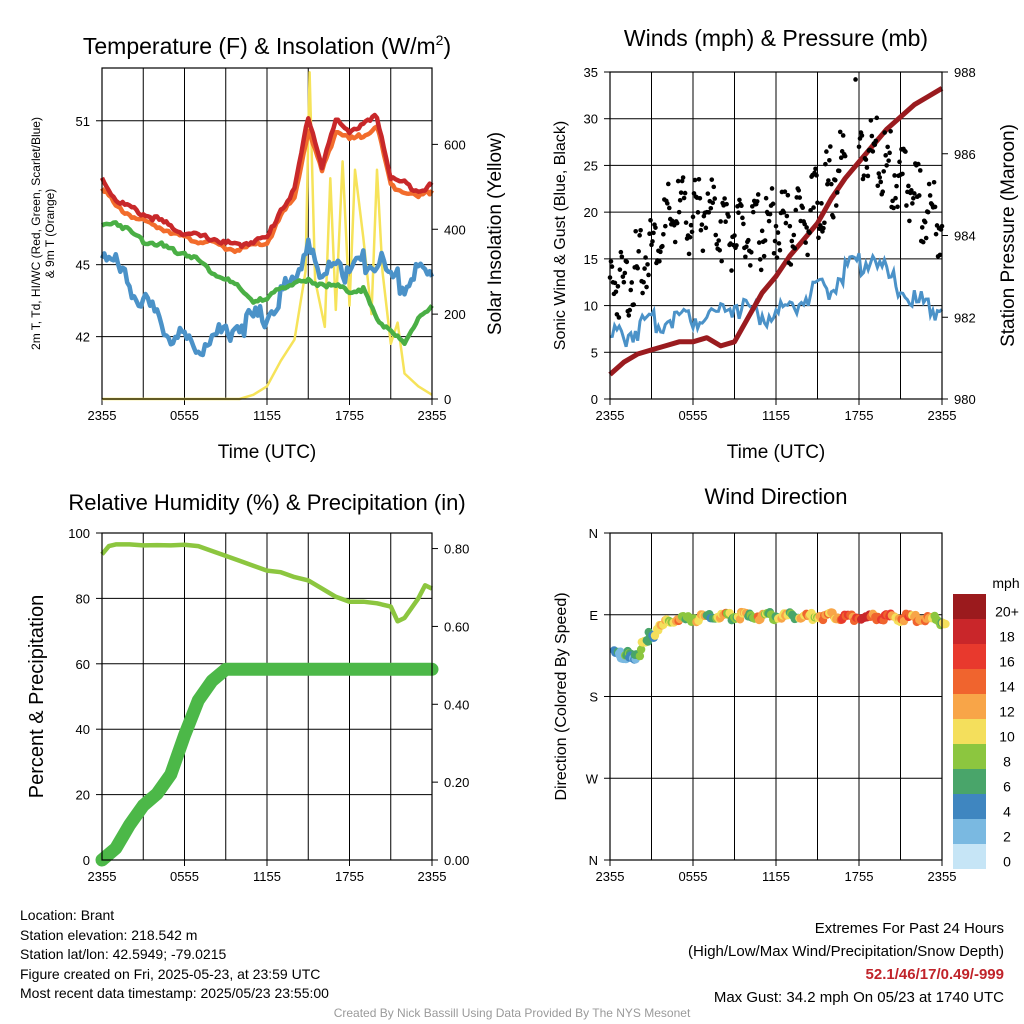  I want to click on series-line-station-pressure, so click(776, 231).